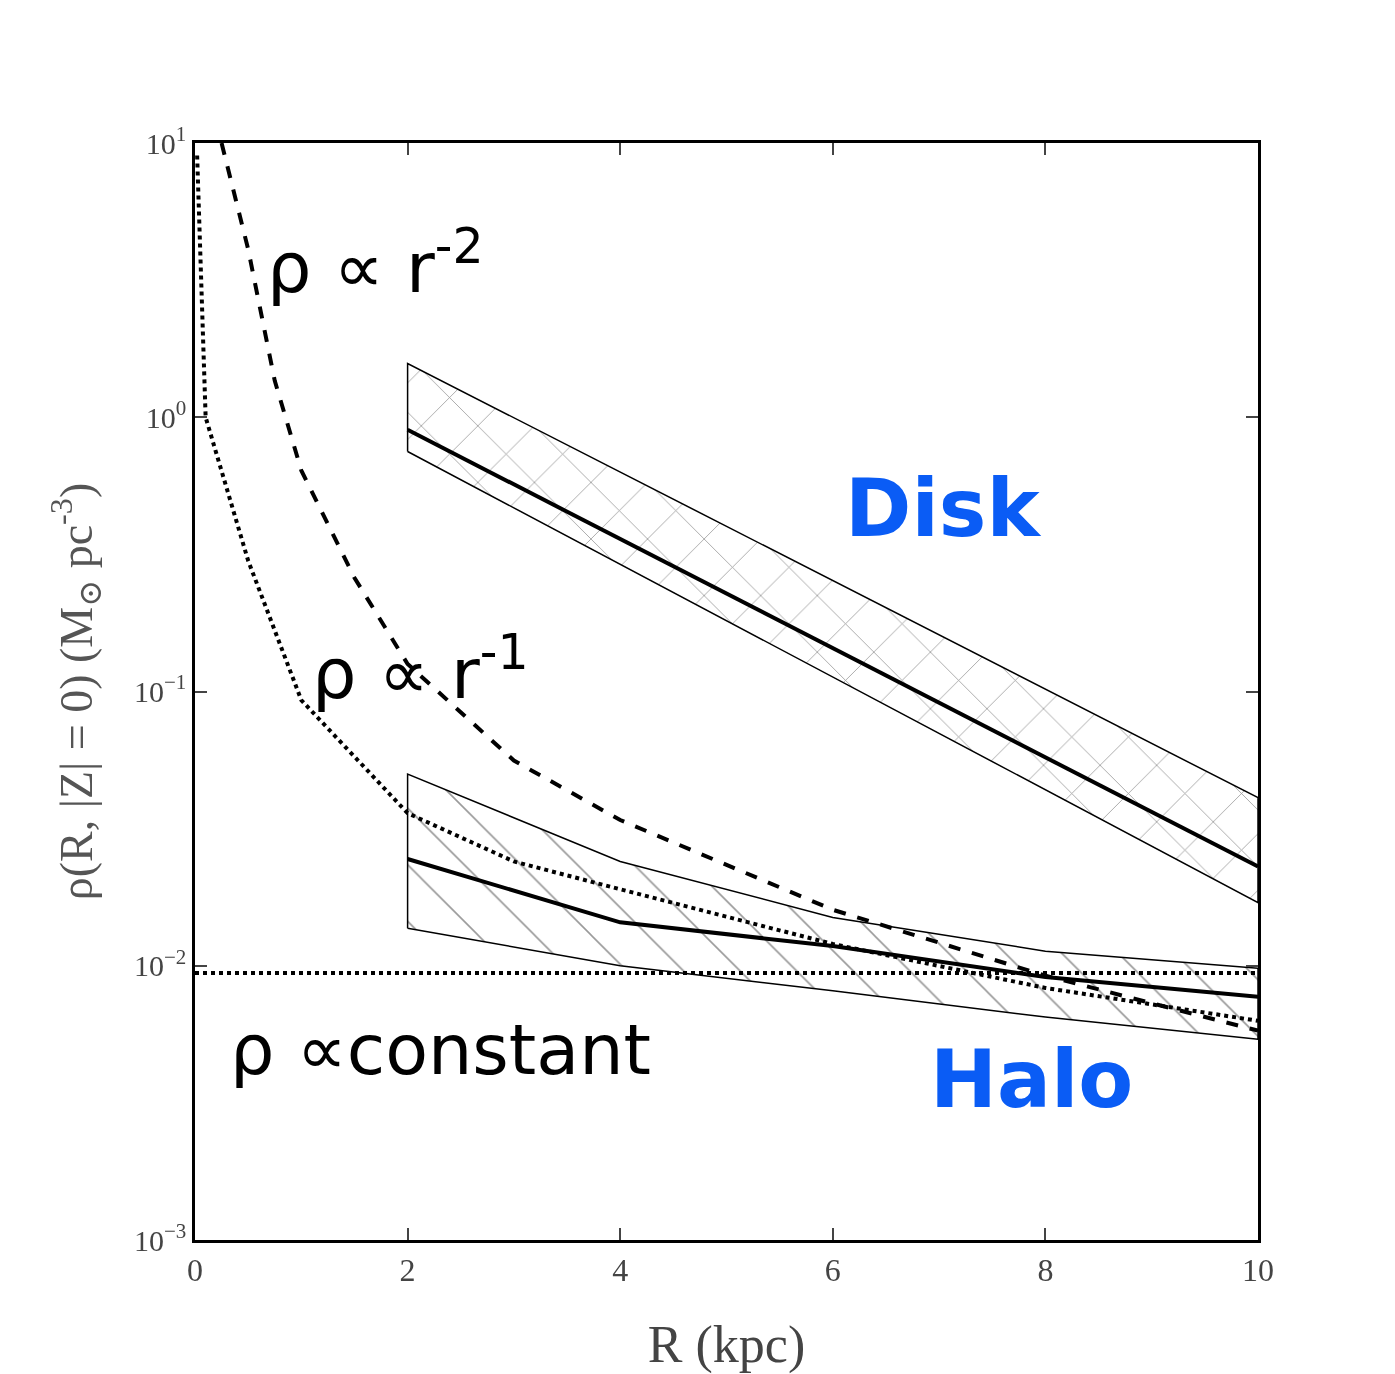 The width and height of the screenshot is (1395, 1374). Describe the element at coordinates (166, 415) in the screenshot. I see `y-tick-label: 10$^{0}$` at that location.